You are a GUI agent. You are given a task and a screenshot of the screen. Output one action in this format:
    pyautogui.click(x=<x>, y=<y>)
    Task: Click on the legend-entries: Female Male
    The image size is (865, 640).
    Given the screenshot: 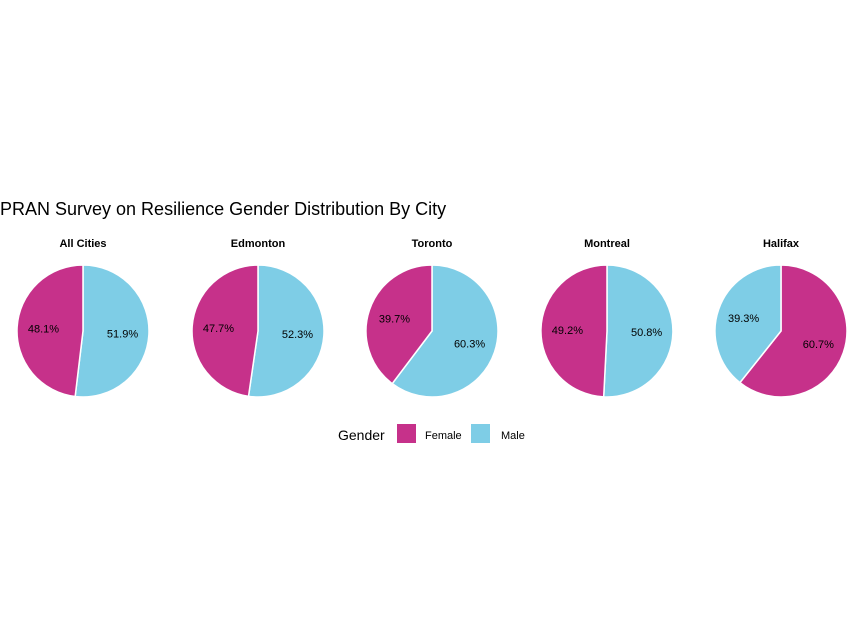 What is the action you would take?
    pyautogui.click(x=461, y=433)
    